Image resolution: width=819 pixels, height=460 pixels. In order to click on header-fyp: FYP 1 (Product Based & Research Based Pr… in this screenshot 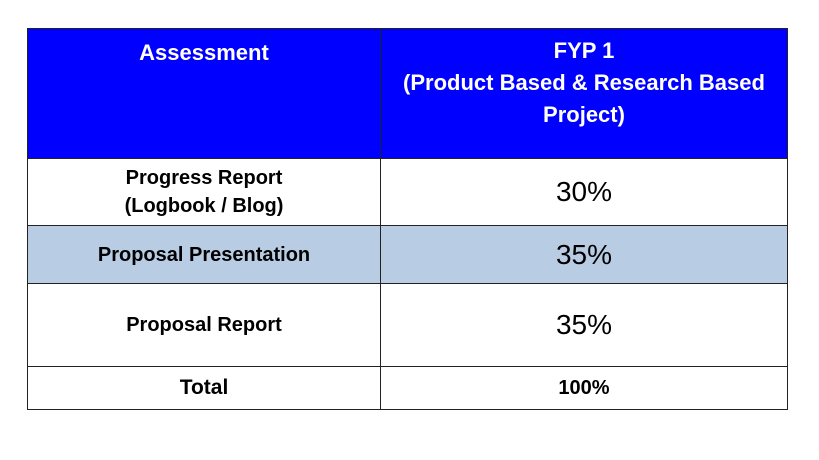, I will do `click(584, 93)`.